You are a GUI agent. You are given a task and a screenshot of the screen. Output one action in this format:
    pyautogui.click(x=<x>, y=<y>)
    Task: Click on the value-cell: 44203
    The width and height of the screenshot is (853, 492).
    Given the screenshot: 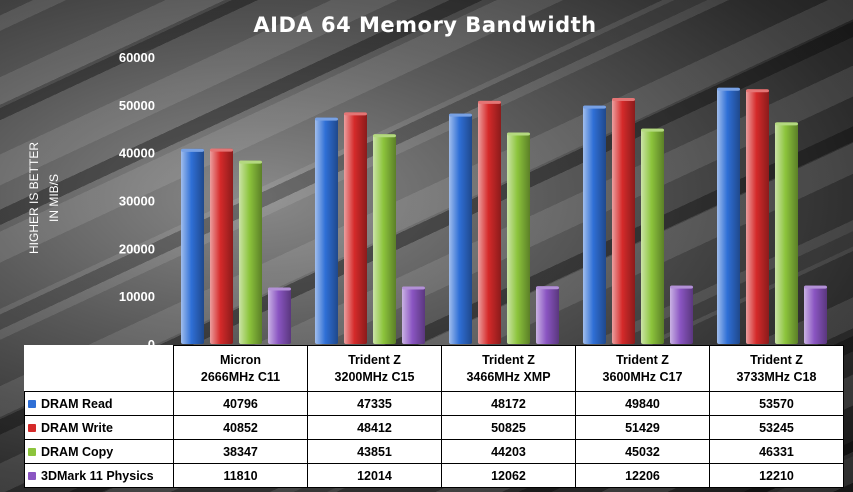 What is the action you would take?
    pyautogui.click(x=508, y=451)
    